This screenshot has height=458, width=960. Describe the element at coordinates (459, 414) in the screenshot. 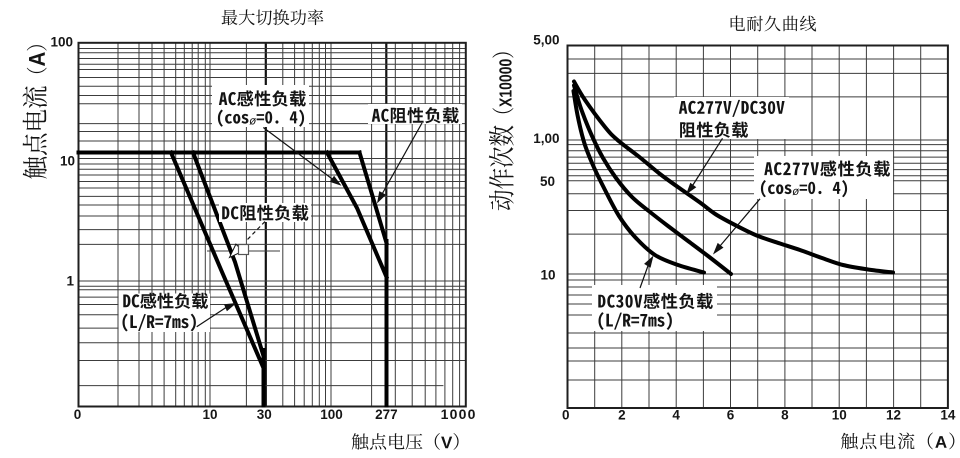

I see `svg-text: 1000` at that location.